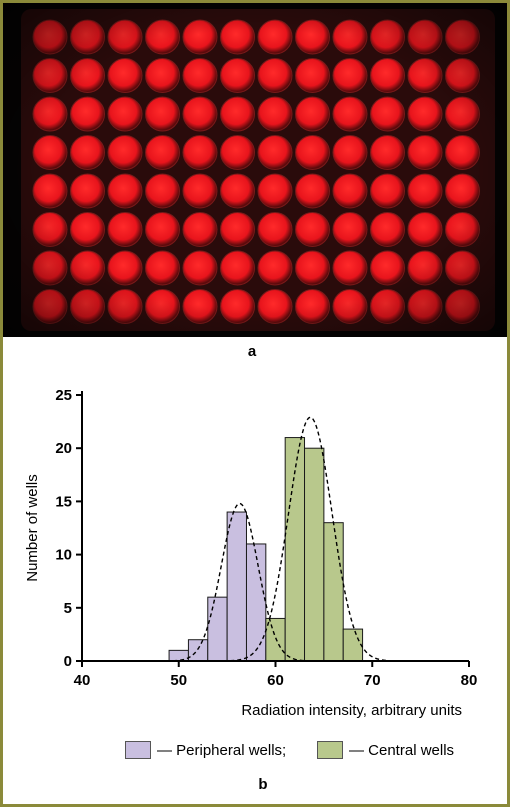  What do you see at coordinates (82, 680) in the screenshot?
I see `x-tick-label: 40` at bounding box center [82, 680].